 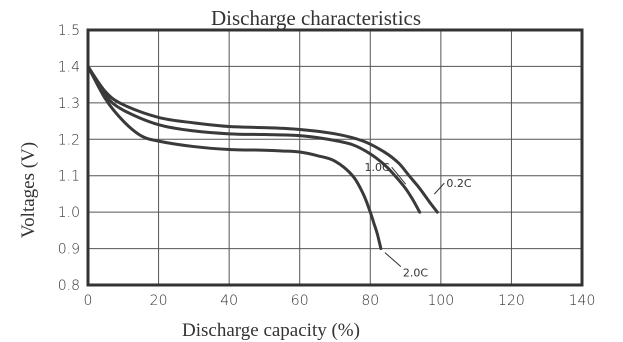 I want to click on series-label-1-0c: 1.0C, so click(x=376, y=167).